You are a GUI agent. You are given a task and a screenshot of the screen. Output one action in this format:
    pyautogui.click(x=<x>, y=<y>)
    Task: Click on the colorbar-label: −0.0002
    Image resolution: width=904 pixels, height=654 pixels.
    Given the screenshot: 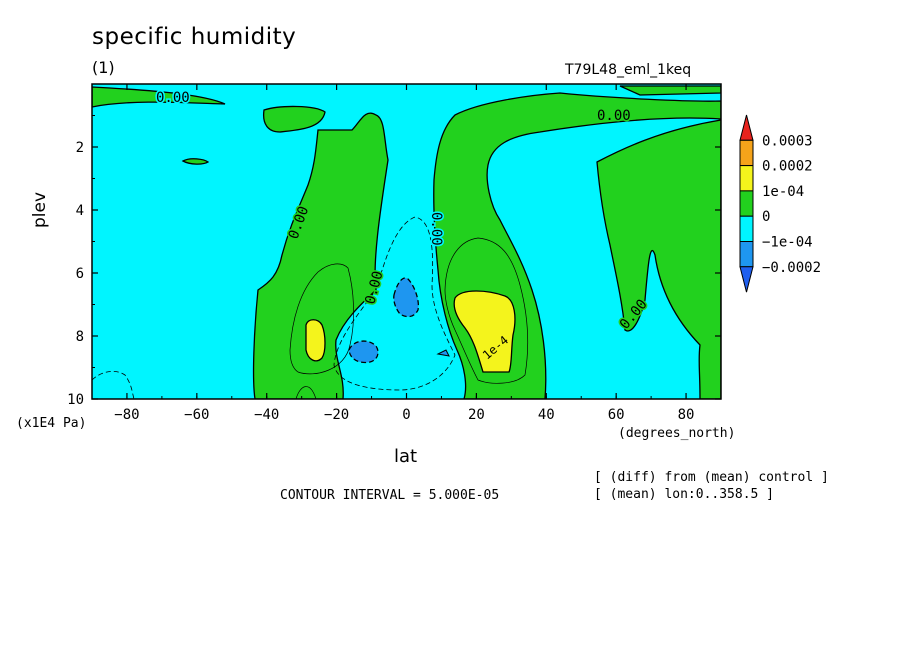 What is the action you would take?
    pyautogui.click(x=791, y=268)
    